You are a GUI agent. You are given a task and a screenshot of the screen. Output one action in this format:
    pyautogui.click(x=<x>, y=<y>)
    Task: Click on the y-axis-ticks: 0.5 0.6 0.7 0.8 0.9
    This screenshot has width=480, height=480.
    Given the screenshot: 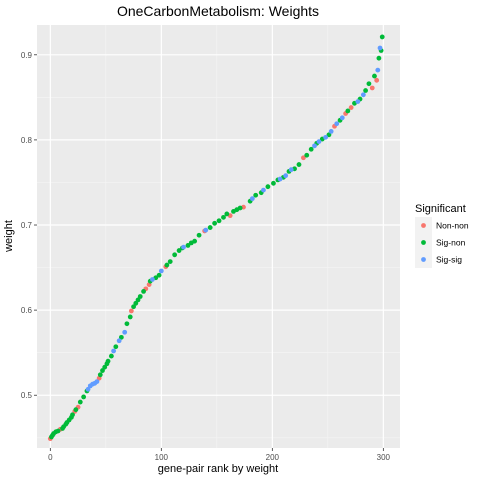 What is the action you would take?
    pyautogui.click(x=29, y=225)
    